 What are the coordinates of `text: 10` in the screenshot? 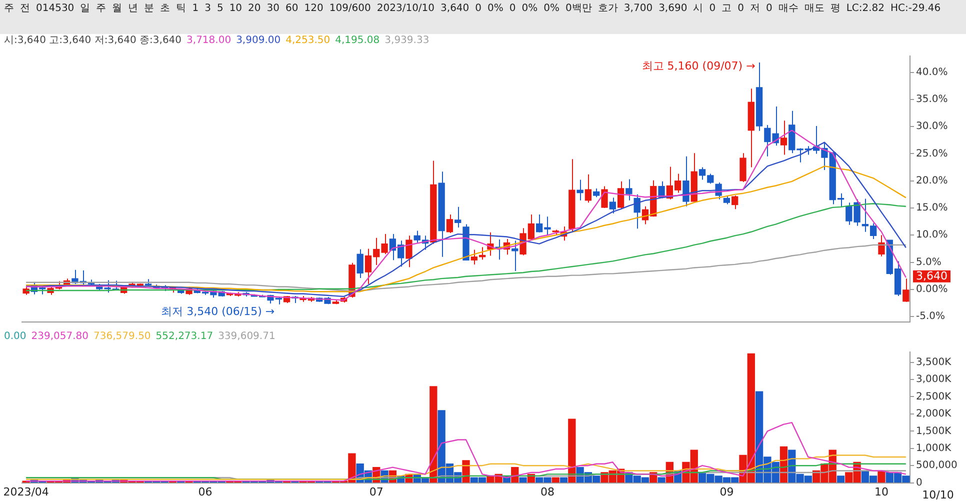 It's located at (235, 9).